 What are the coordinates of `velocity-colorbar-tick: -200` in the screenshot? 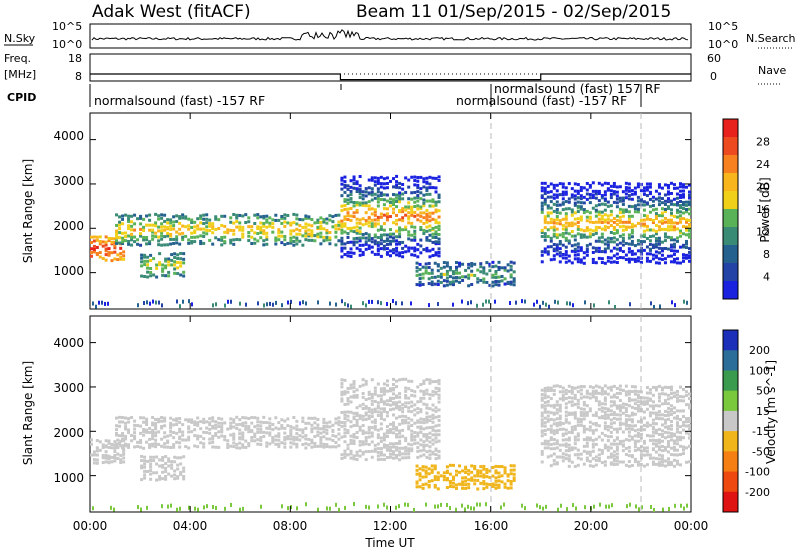 It's located at (757, 492).